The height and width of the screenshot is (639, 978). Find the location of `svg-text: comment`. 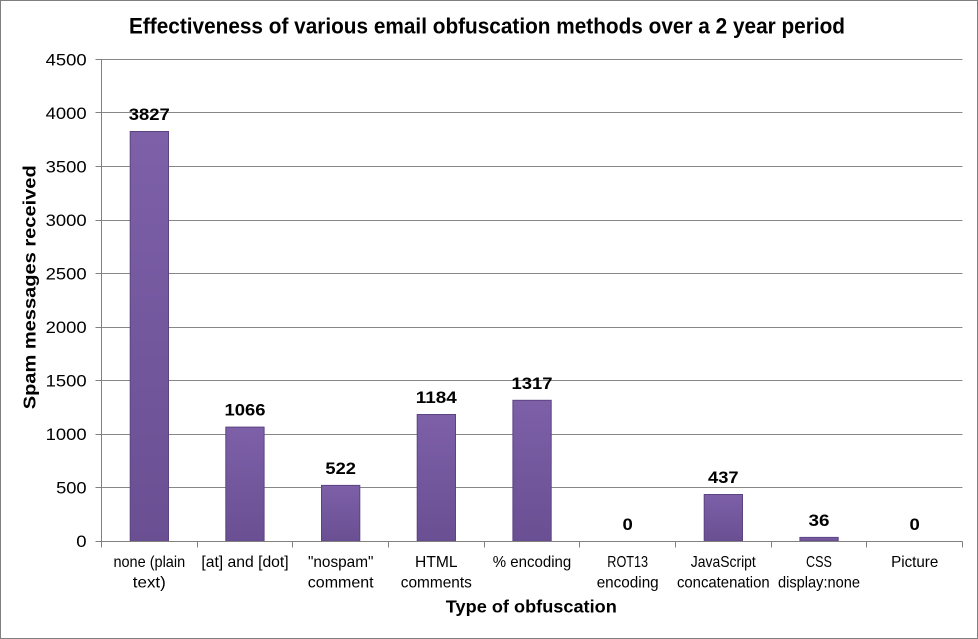

svg-text: comment is located at coordinates (341, 582).